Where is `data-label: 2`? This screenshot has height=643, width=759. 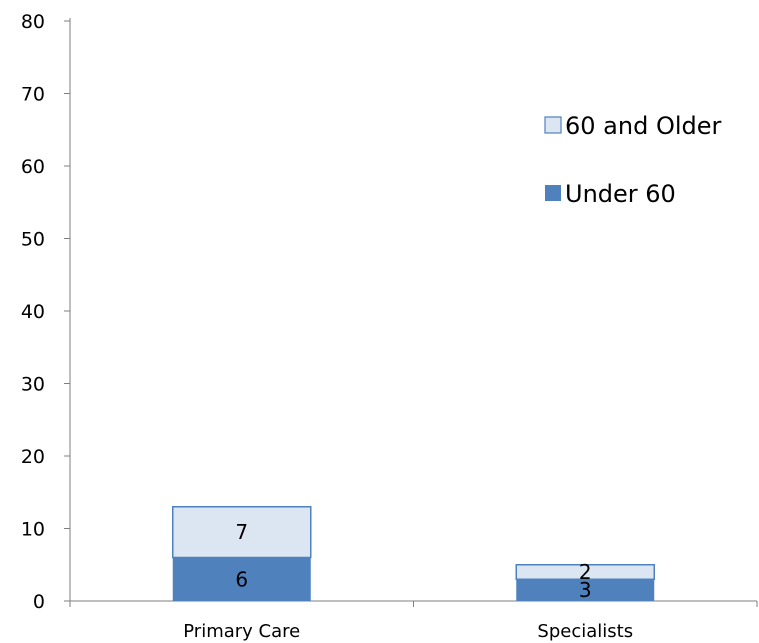 data-label: 2 is located at coordinates (585, 572).